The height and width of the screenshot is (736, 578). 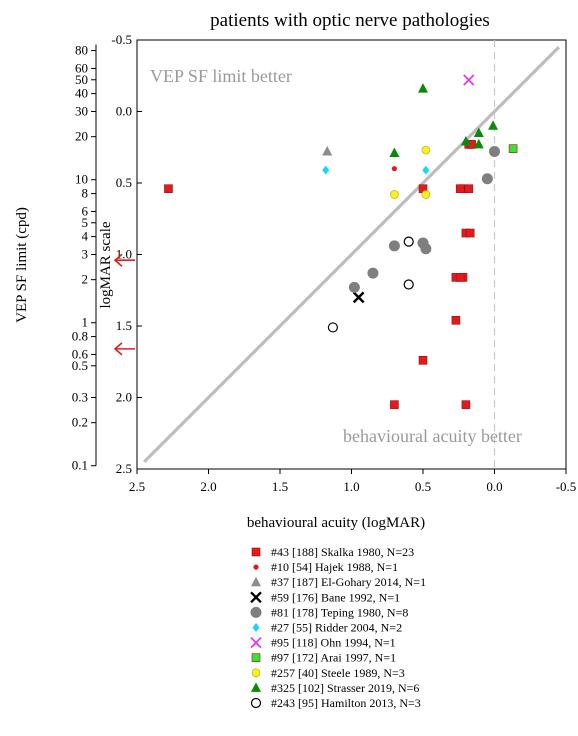 What do you see at coordinates (81, 179) in the screenshot?
I see `cpd-tick-label: 10` at bounding box center [81, 179].